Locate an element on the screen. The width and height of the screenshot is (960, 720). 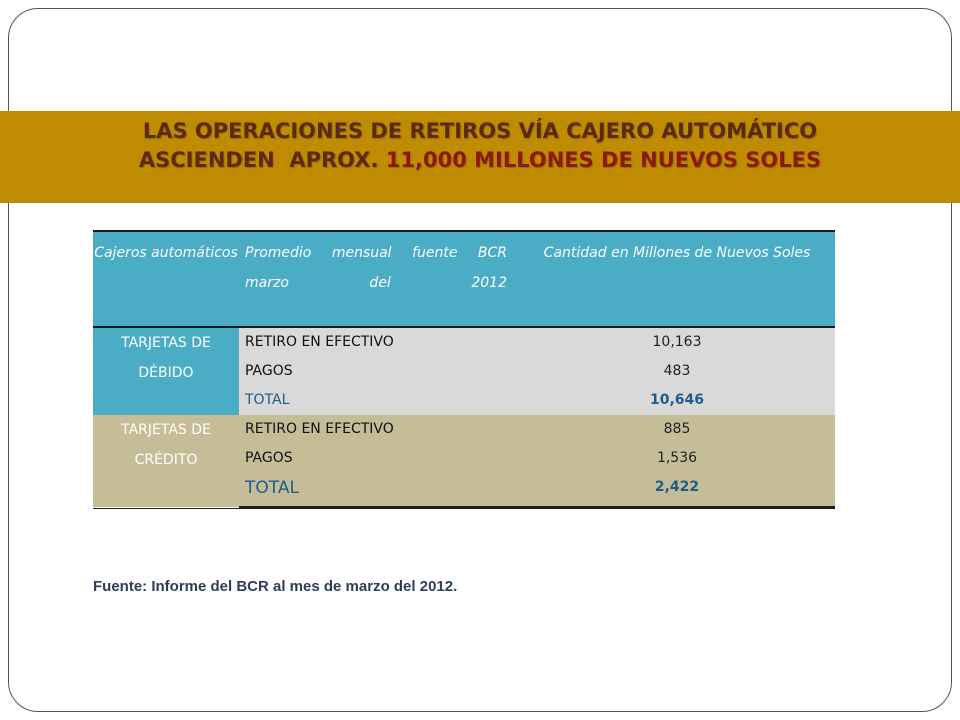
value-cell: 10,163 is located at coordinates (677, 342).